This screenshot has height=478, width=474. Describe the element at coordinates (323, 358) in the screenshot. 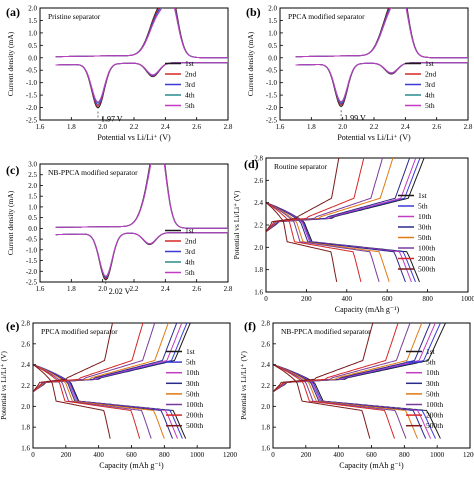

I see `series-line-500th-charge` at that location.